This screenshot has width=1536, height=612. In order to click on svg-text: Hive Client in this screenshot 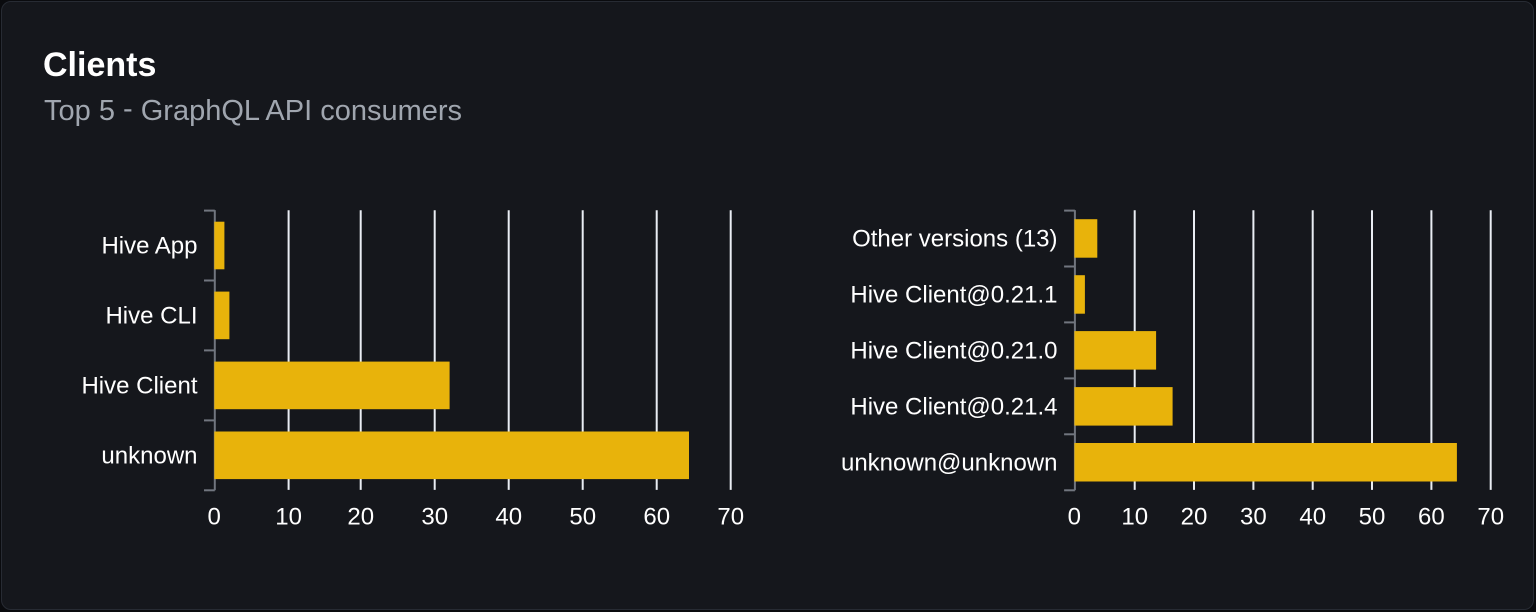, I will do `click(139, 385)`.